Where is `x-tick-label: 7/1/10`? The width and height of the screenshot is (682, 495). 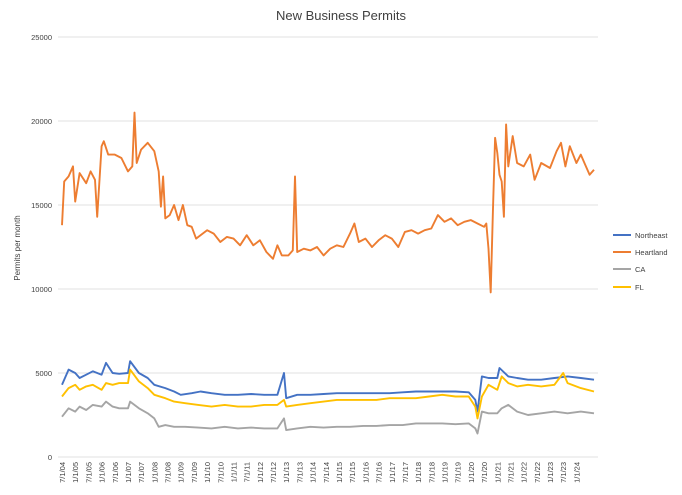
x-tick-label: 7/1/10 is located at coordinates (220, 472).